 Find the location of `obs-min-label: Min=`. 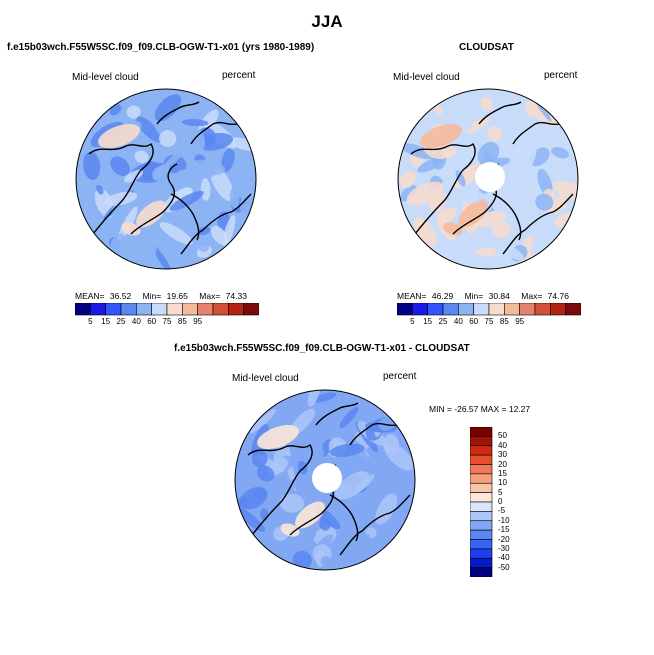

obs-min-label: Min= is located at coordinates (474, 296).